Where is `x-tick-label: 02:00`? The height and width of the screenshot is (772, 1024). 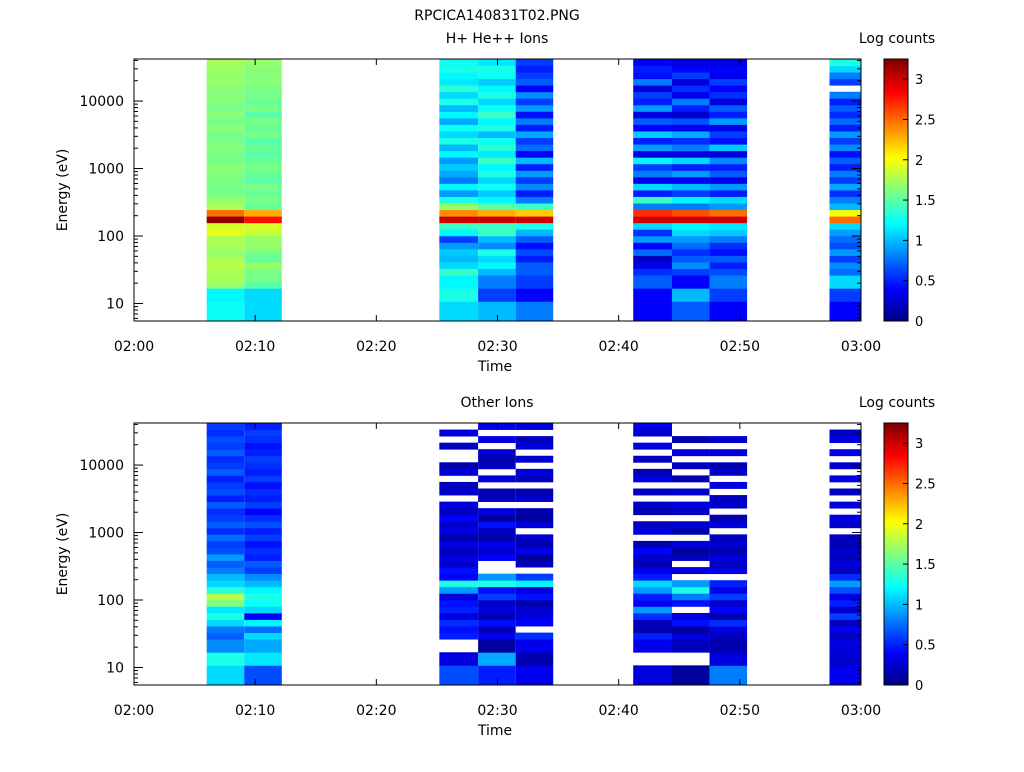
x-tick-label: 02:00 is located at coordinates (134, 711).